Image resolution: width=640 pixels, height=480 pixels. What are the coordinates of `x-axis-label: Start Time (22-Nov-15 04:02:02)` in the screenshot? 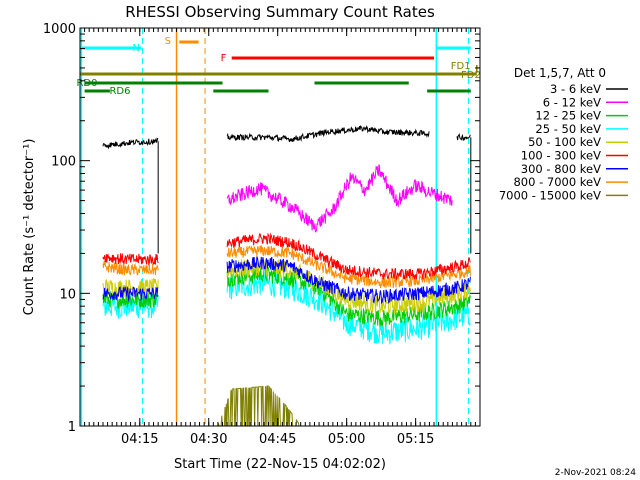 It's located at (280, 464).